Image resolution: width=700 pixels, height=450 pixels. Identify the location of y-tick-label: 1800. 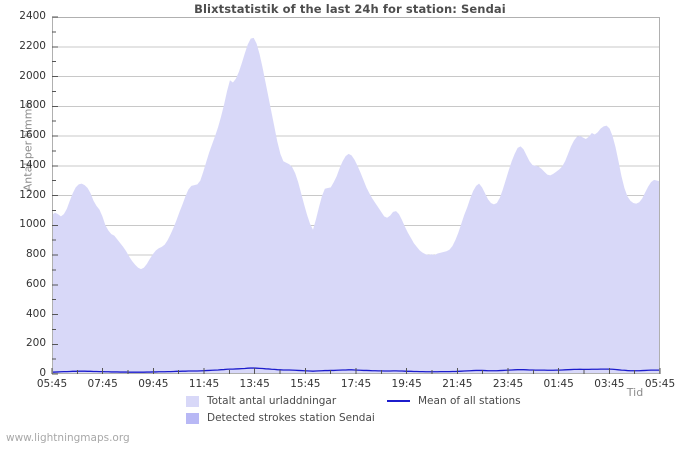
(32, 105).